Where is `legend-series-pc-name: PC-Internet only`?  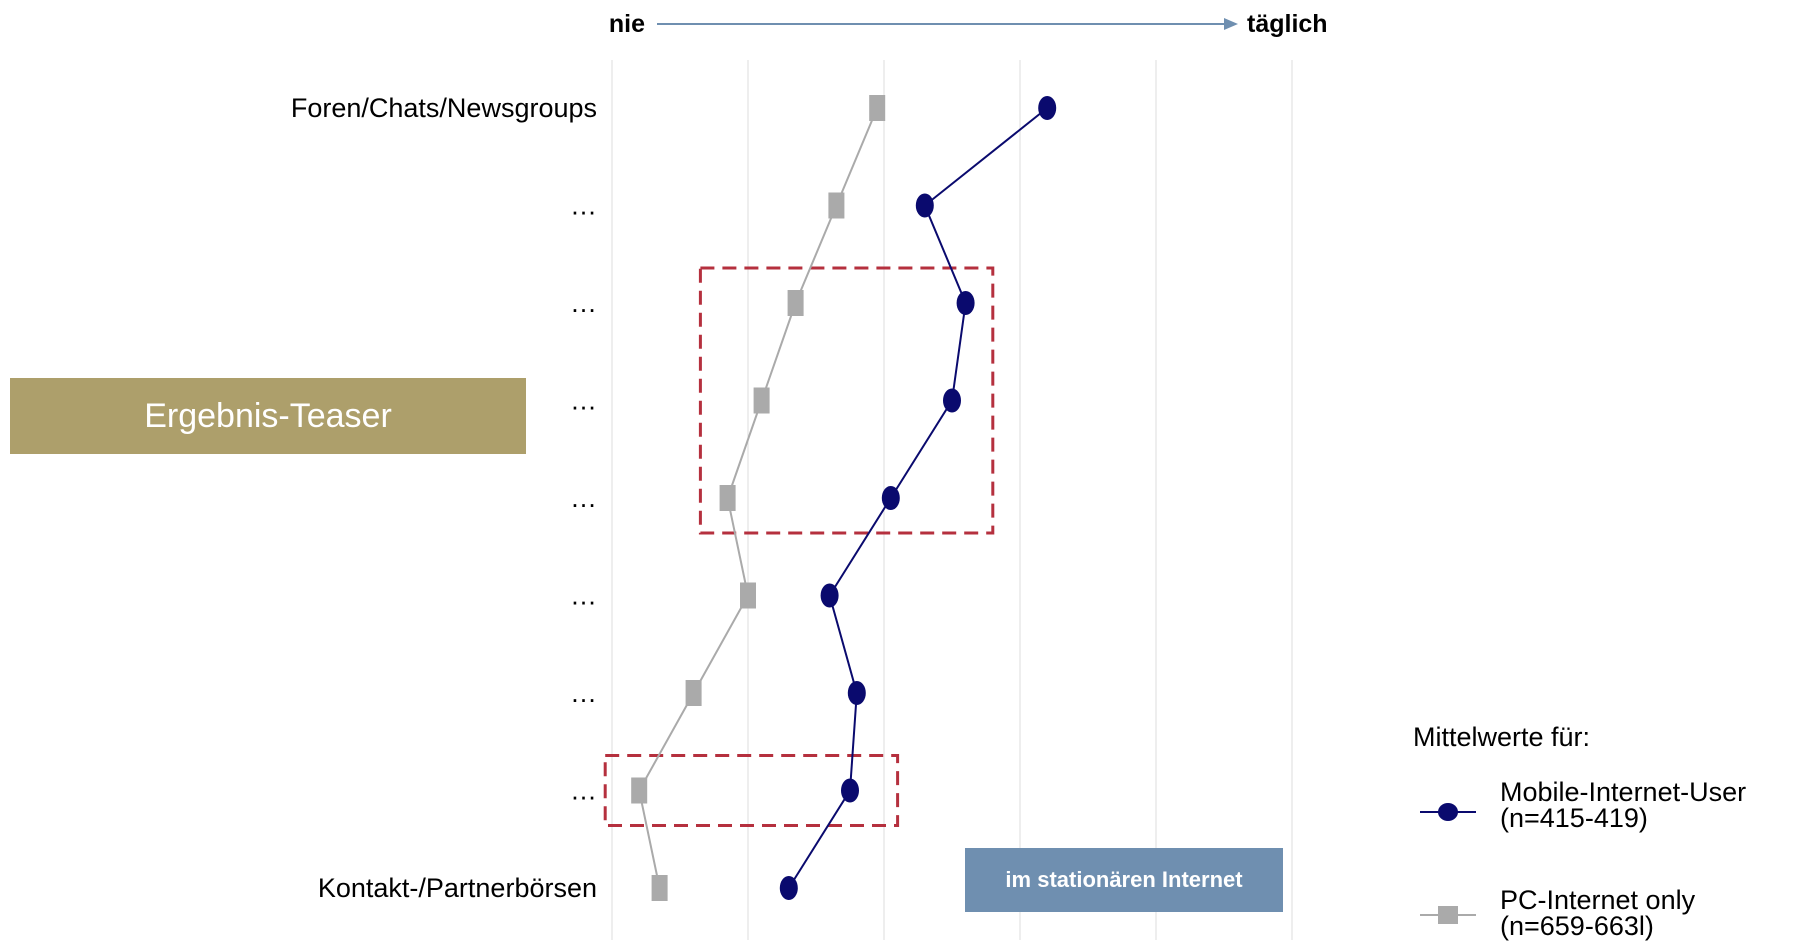 legend-series-pc-name: PC-Internet only is located at coordinates (1598, 900).